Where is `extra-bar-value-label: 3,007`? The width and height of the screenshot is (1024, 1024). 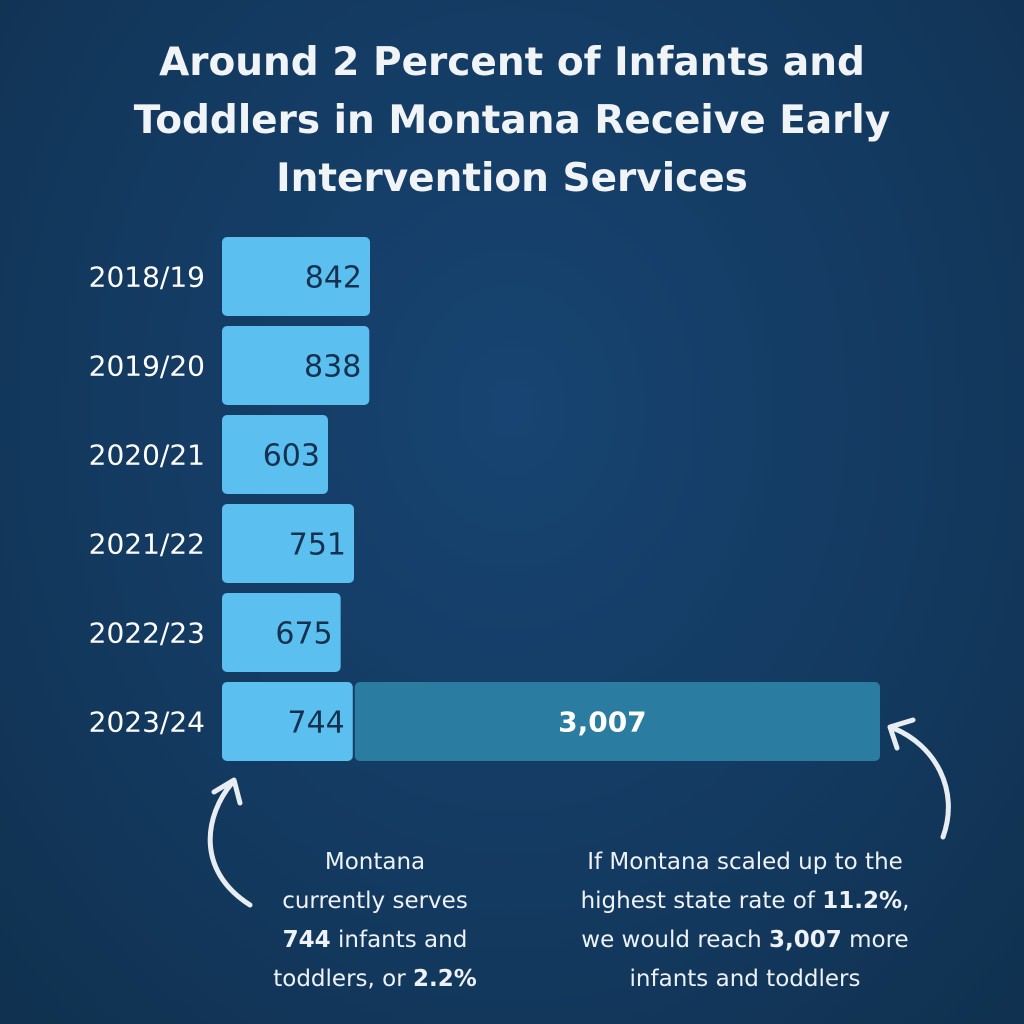
extra-bar-value-label: 3,007 is located at coordinates (602, 722).